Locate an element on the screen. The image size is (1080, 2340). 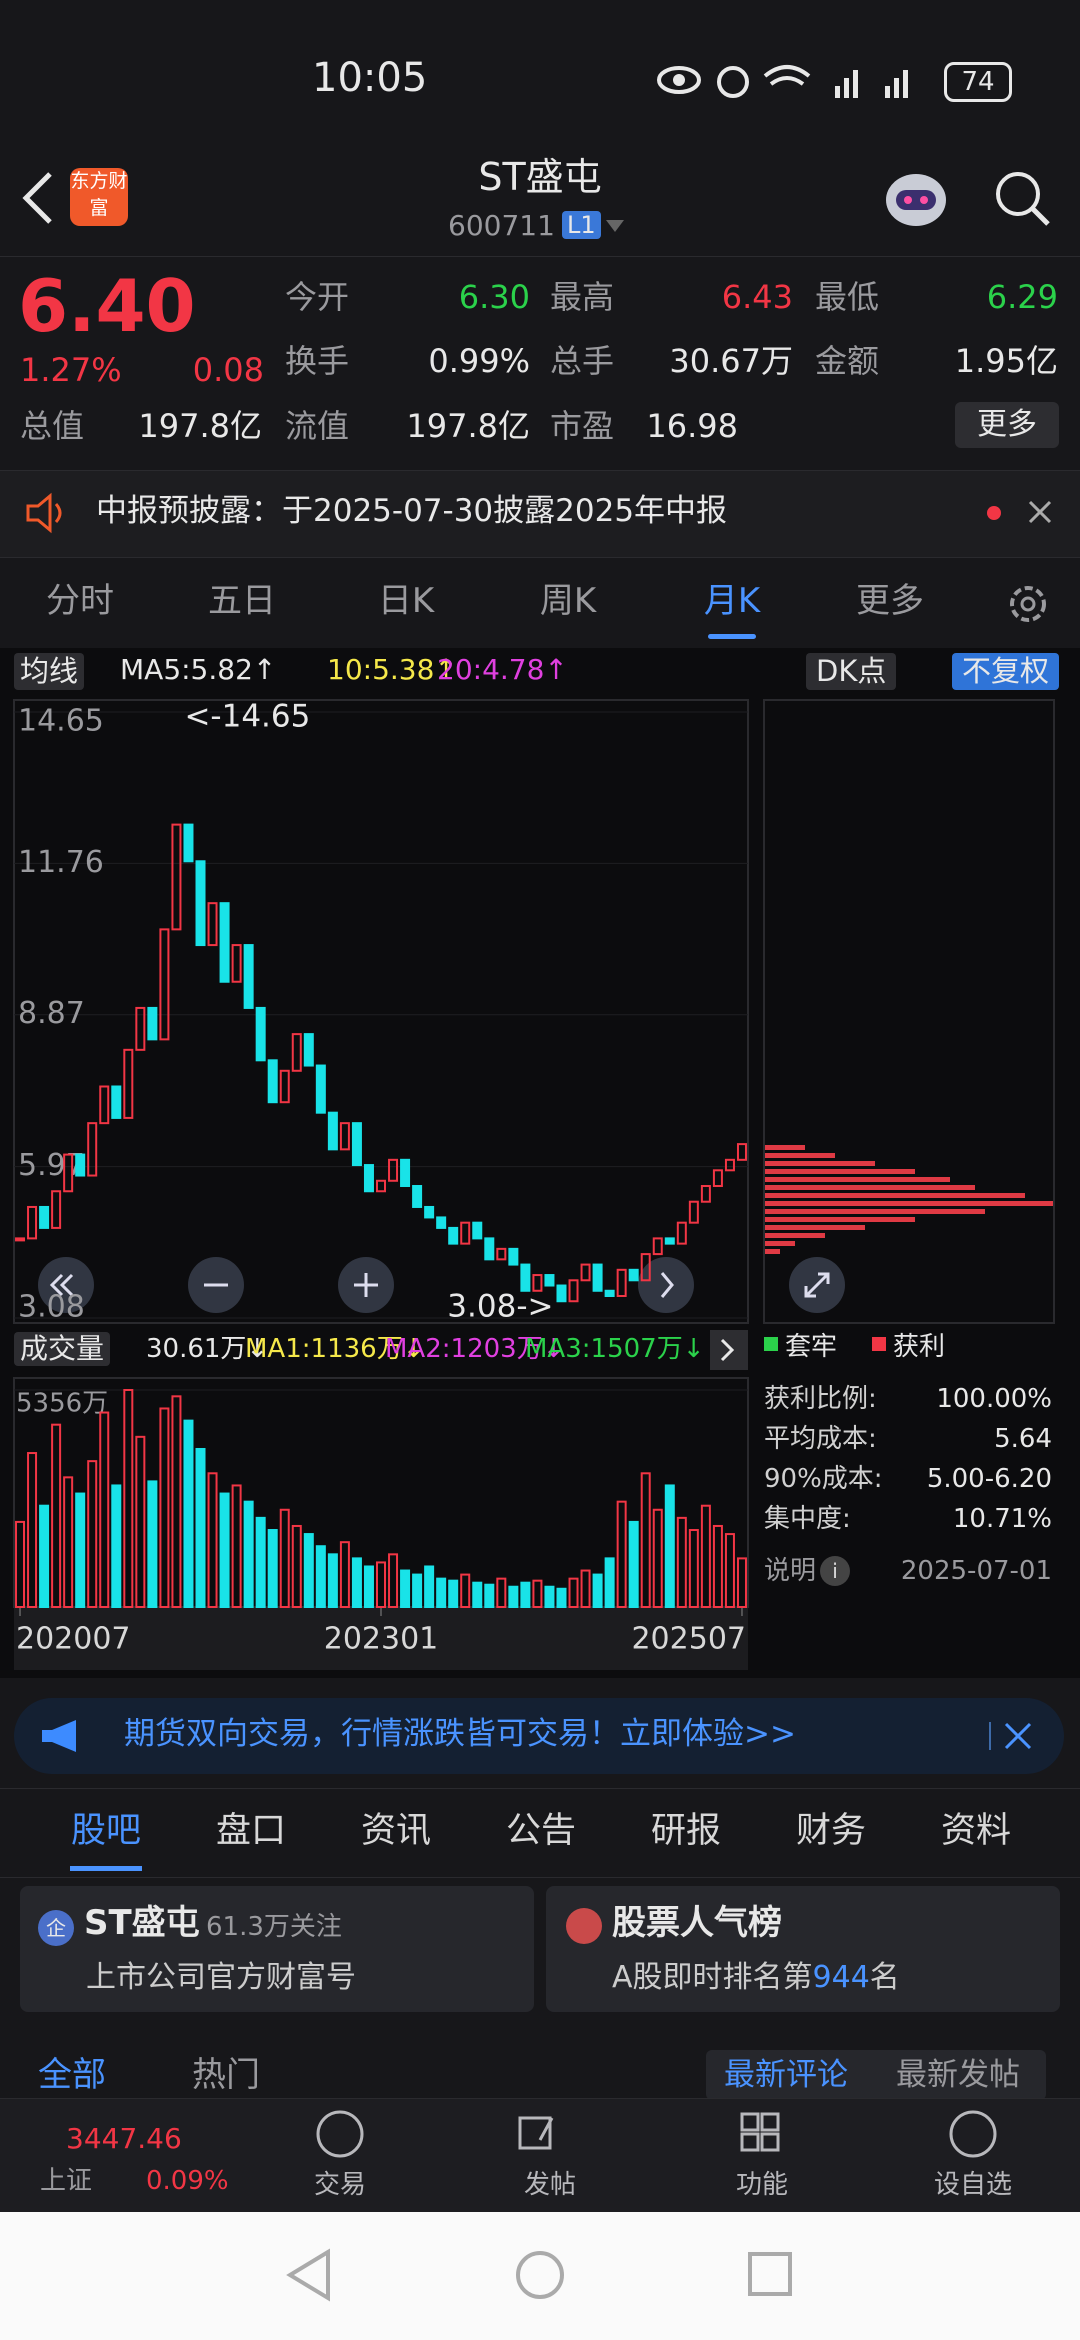
notice-bar is located at coordinates (540, 514).